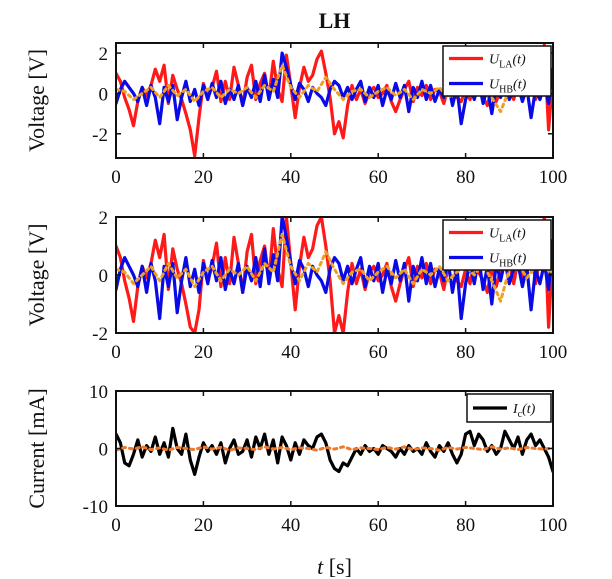 The width and height of the screenshot is (612, 579). Describe the element at coordinates (95, 507) in the screenshot. I see `y-tick-label: -10` at that location.